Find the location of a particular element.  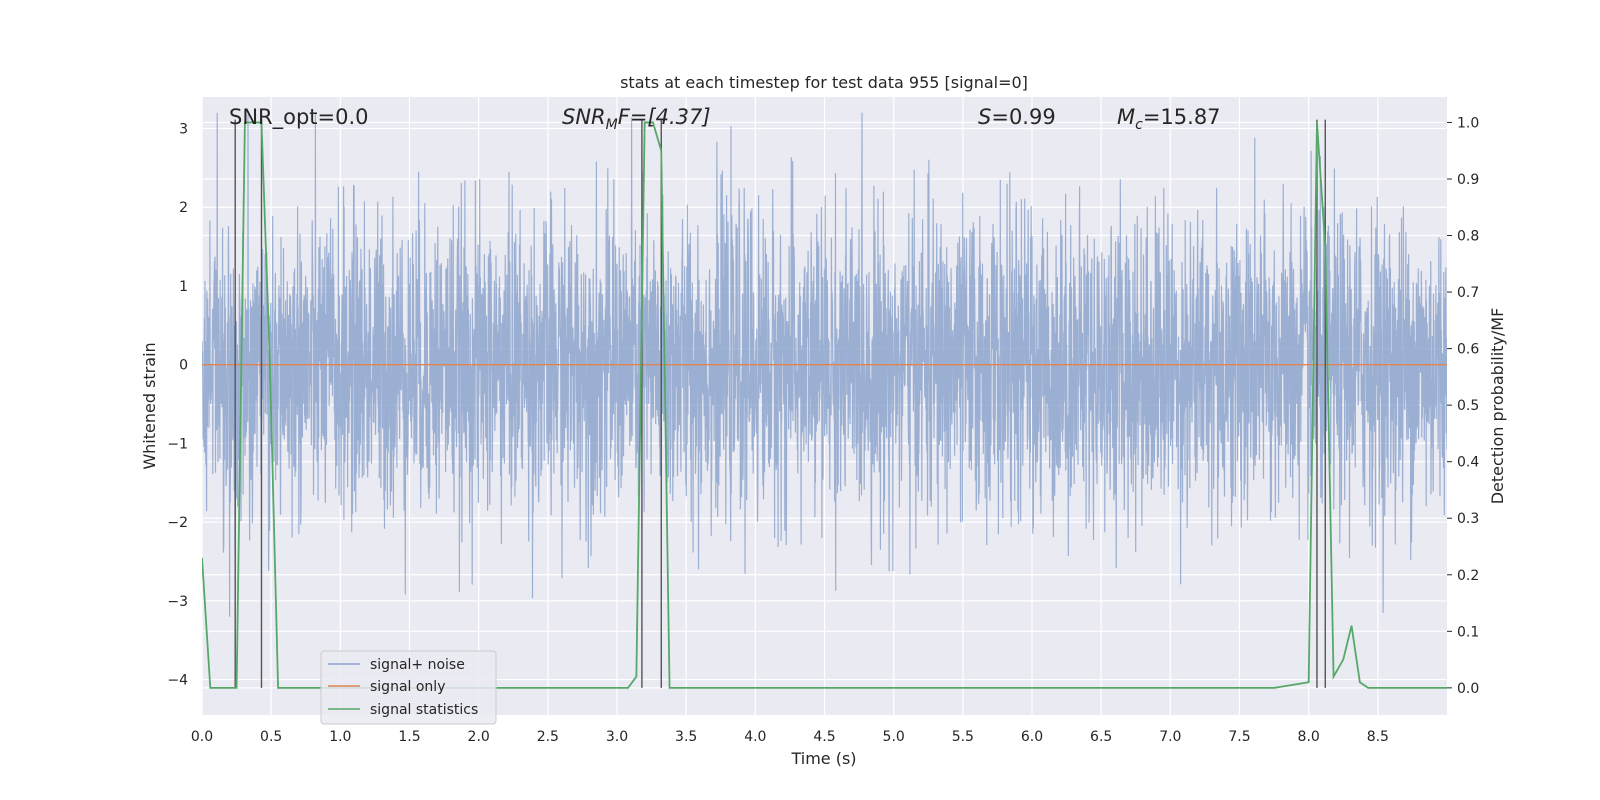

legend-label-signal-only: signal only is located at coordinates (407, 687).